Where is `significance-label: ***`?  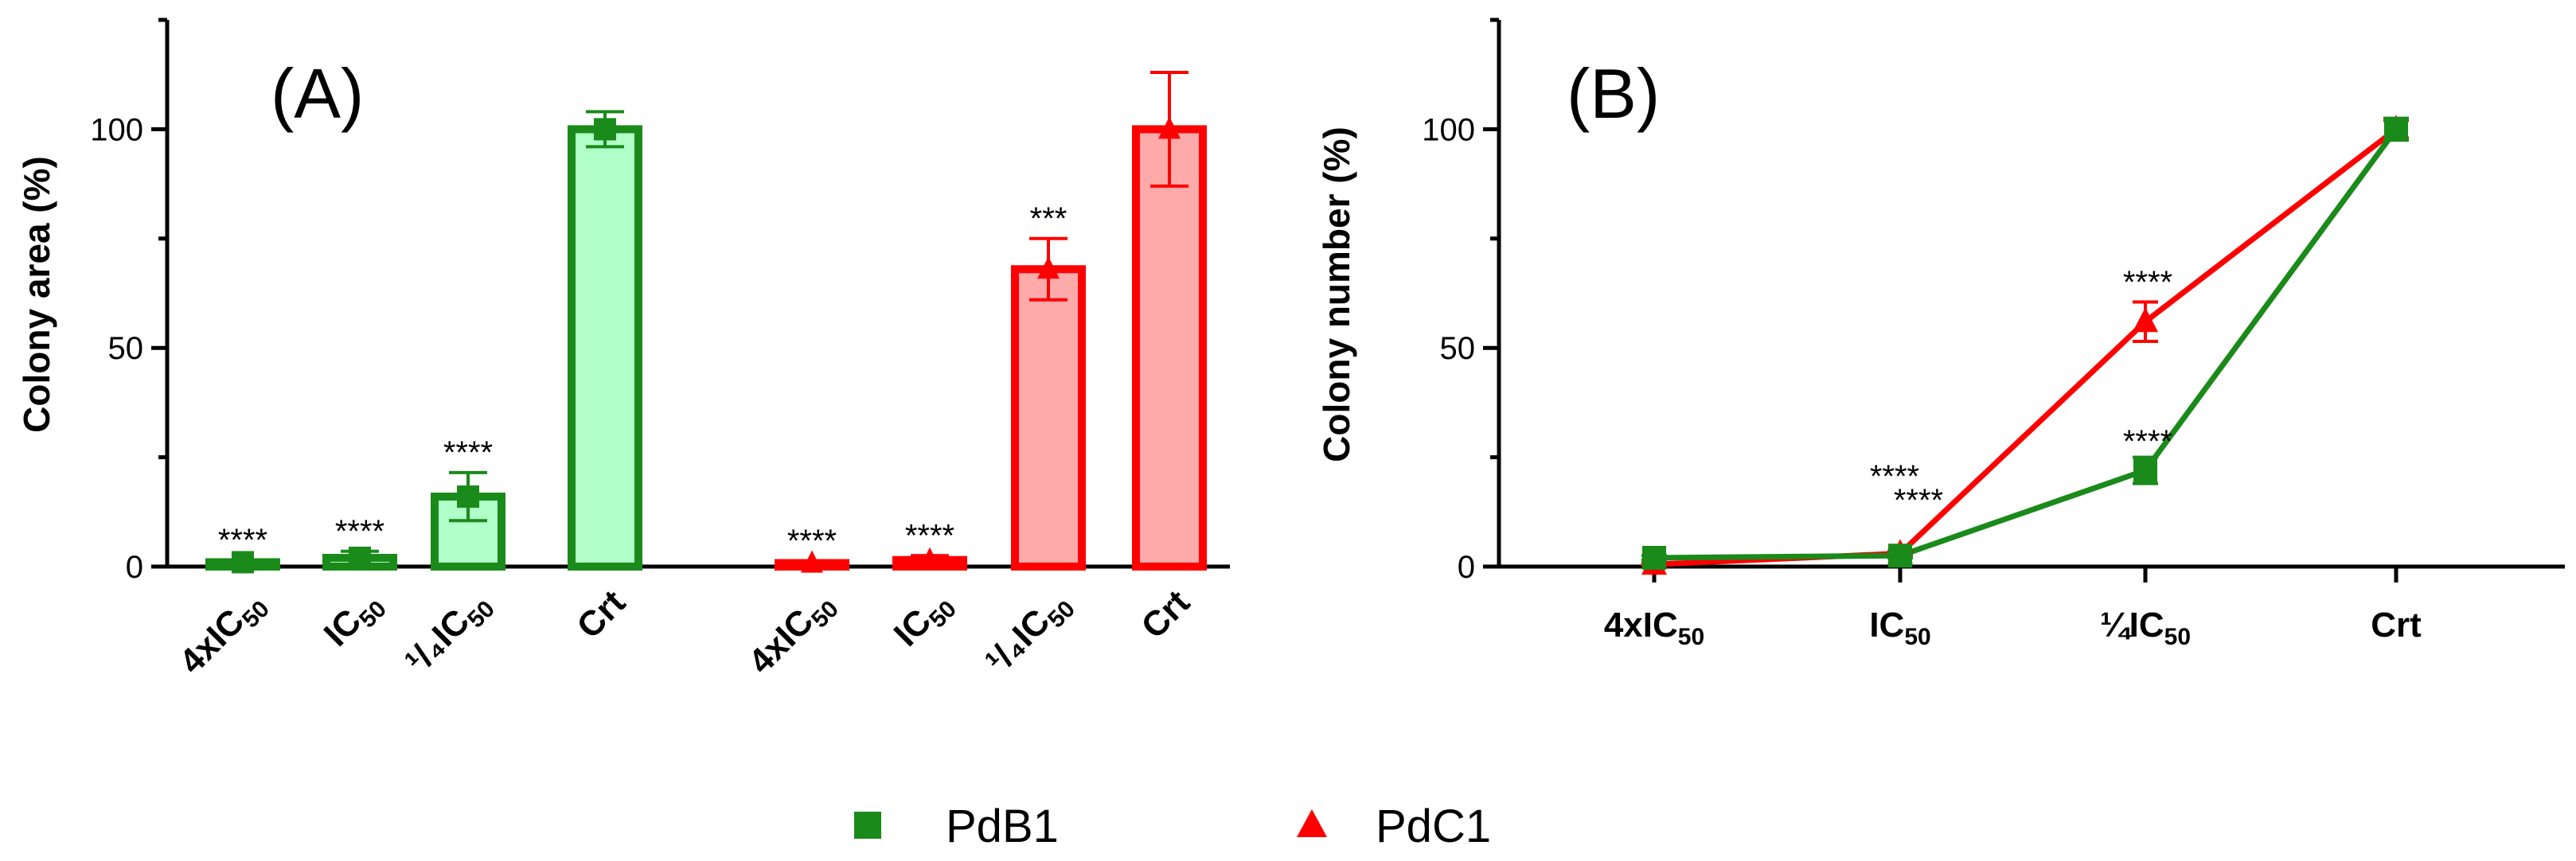 significance-label: *** is located at coordinates (1048, 218).